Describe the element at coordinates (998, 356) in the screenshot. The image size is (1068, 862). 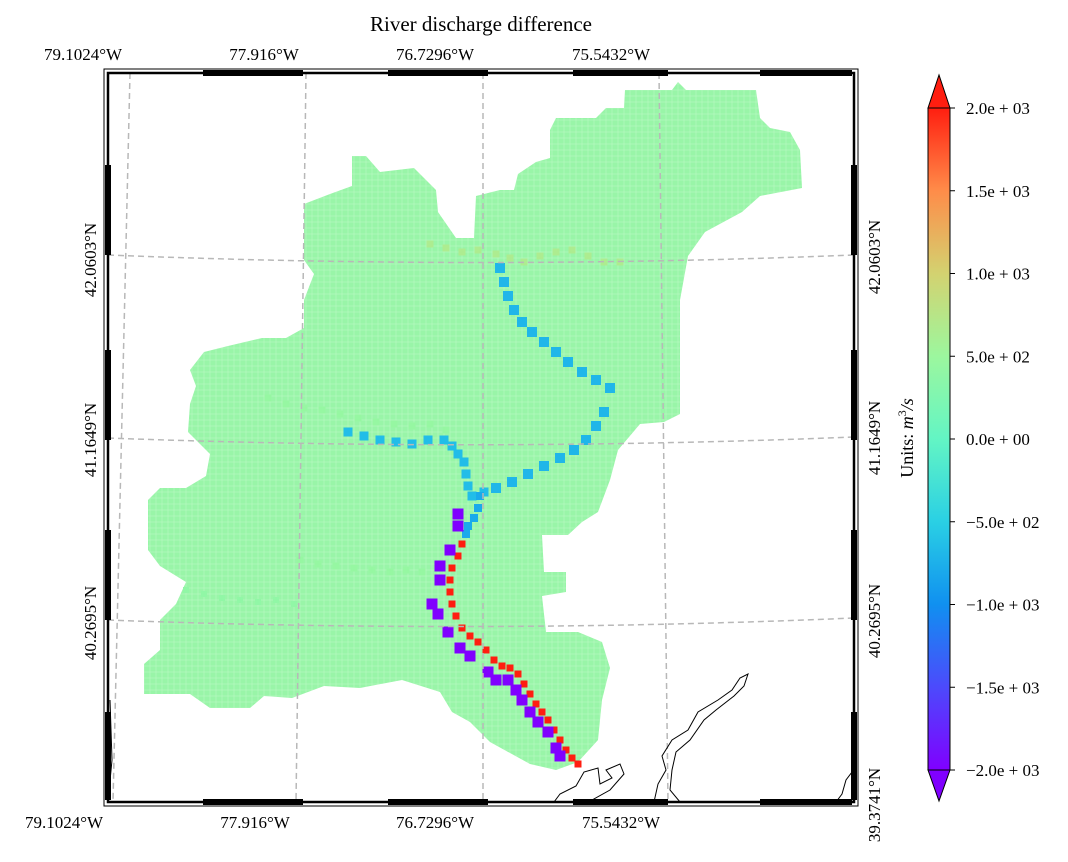
I see `colorbar-tick-label: 5.0e + 02` at that location.